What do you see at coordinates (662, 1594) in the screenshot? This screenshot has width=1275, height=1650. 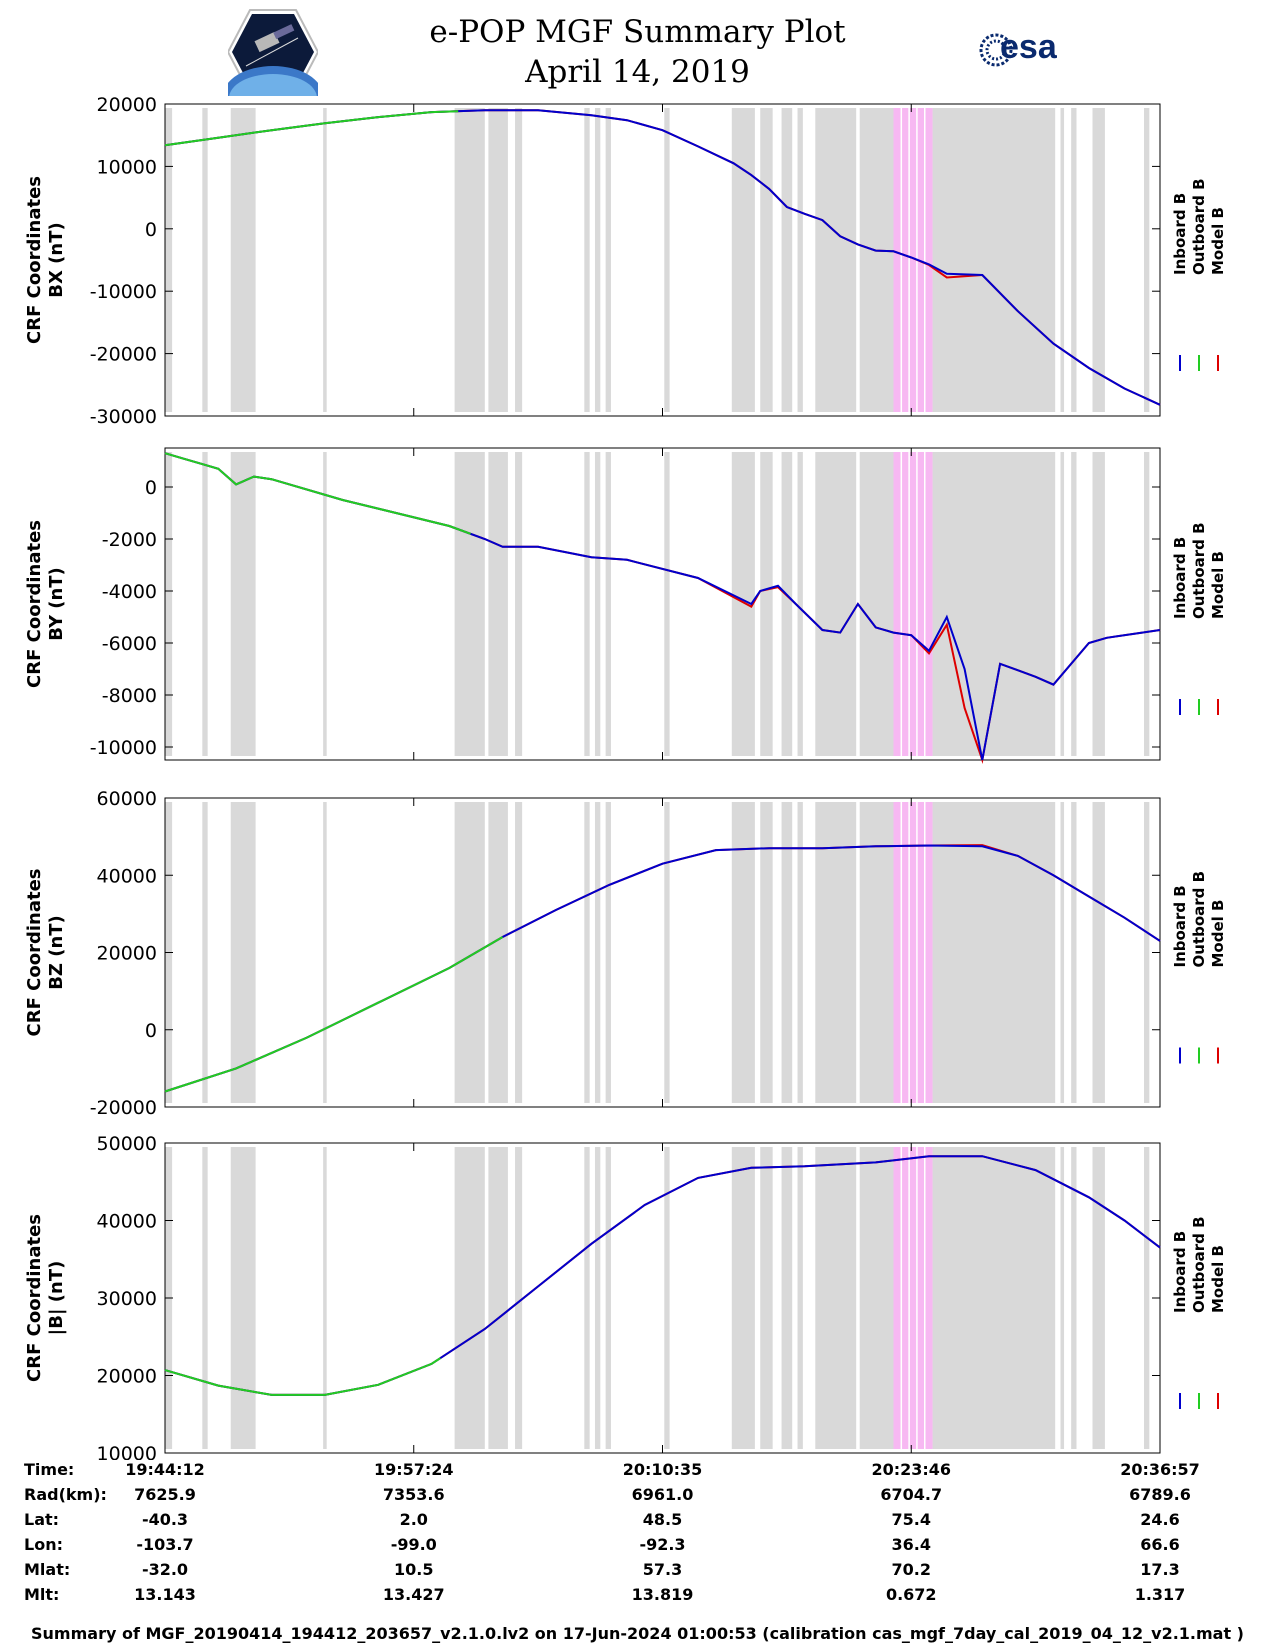 I see `info-value: 13.819` at bounding box center [662, 1594].